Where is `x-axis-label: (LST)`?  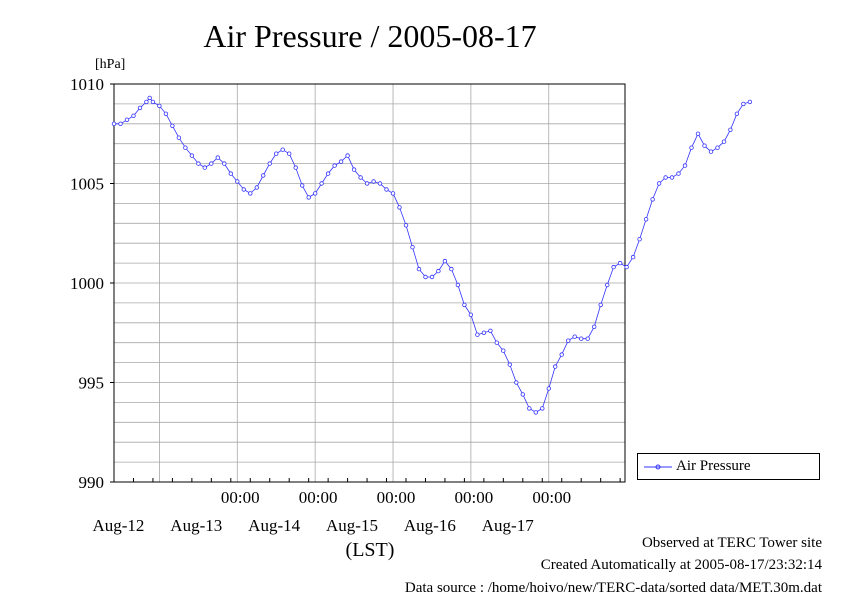 x-axis-label: (LST) is located at coordinates (370, 550).